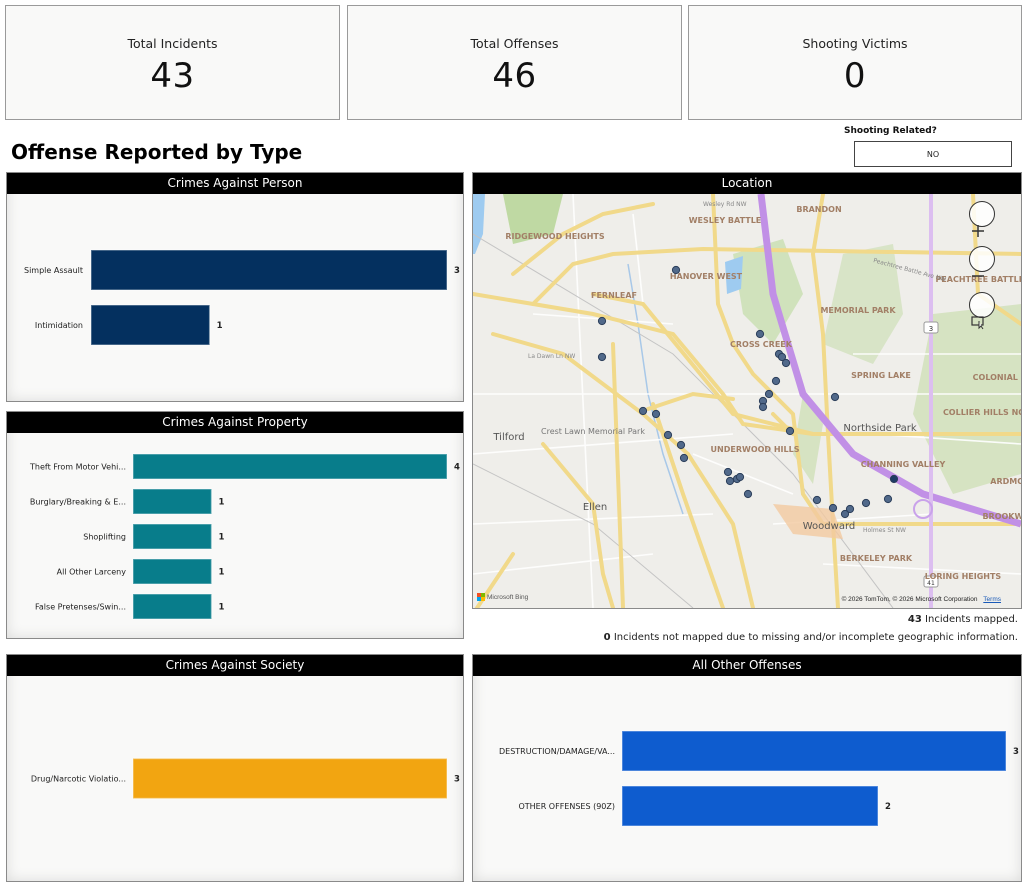 The width and height of the screenshot is (1024, 883). What do you see at coordinates (982, 261) in the screenshot?
I see `zoom-out-button` at bounding box center [982, 261].